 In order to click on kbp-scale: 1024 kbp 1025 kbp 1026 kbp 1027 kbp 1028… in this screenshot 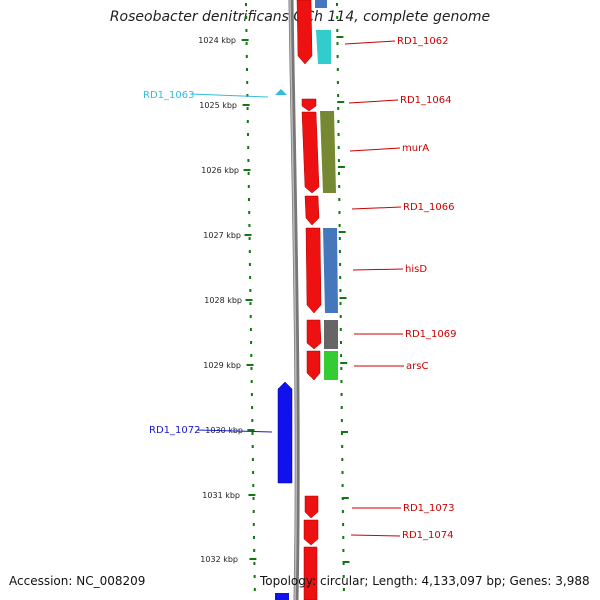, I will do `click(220, 300)`.